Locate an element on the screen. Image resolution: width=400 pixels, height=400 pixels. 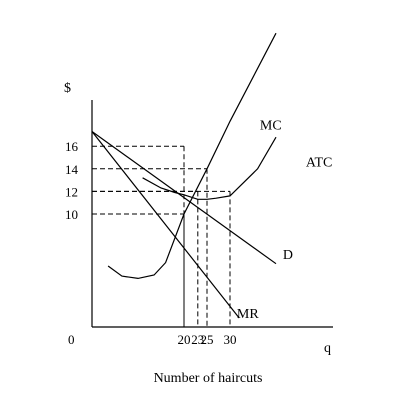
y-tick-label-12: 12 is located at coordinates (71, 191).